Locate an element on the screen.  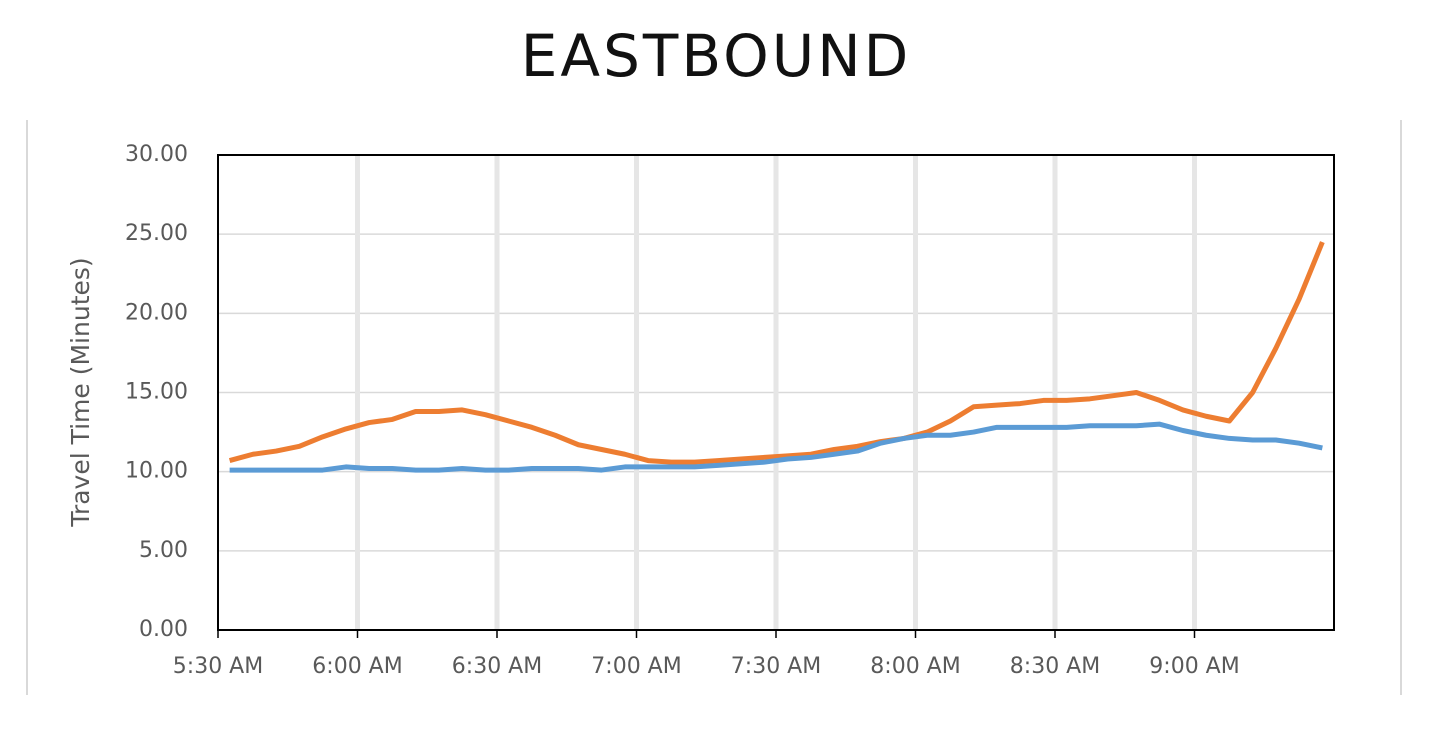
y-tick-label: 15.00 is located at coordinates (156, 392).